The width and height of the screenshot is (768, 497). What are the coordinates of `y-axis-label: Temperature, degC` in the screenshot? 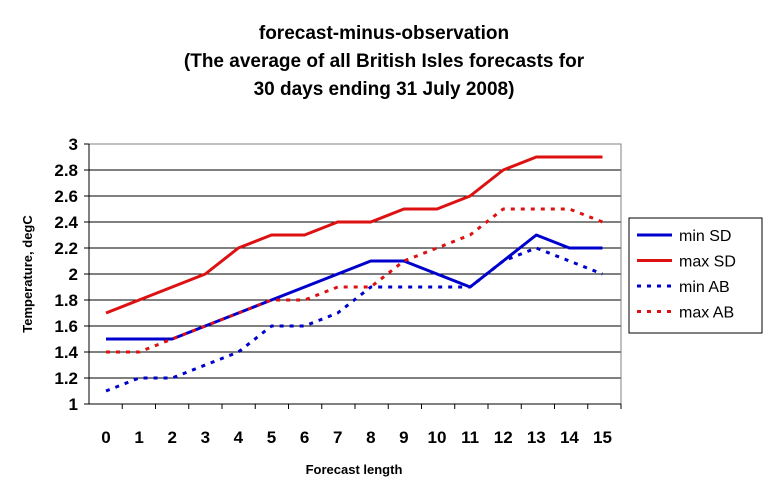 It's located at (27, 274).